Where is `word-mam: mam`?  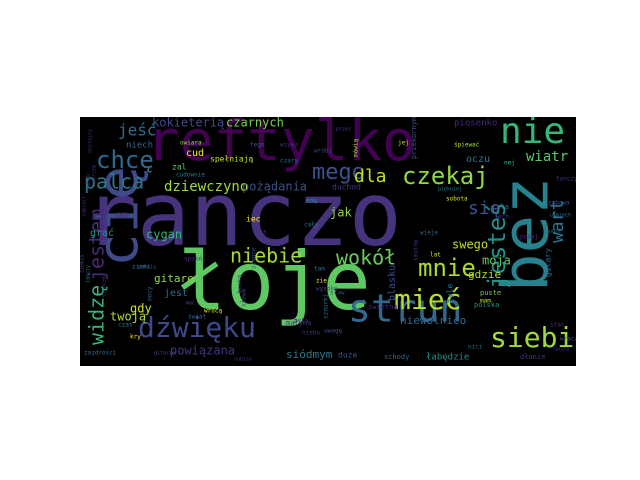 word-mam: mam is located at coordinates (485, 301).